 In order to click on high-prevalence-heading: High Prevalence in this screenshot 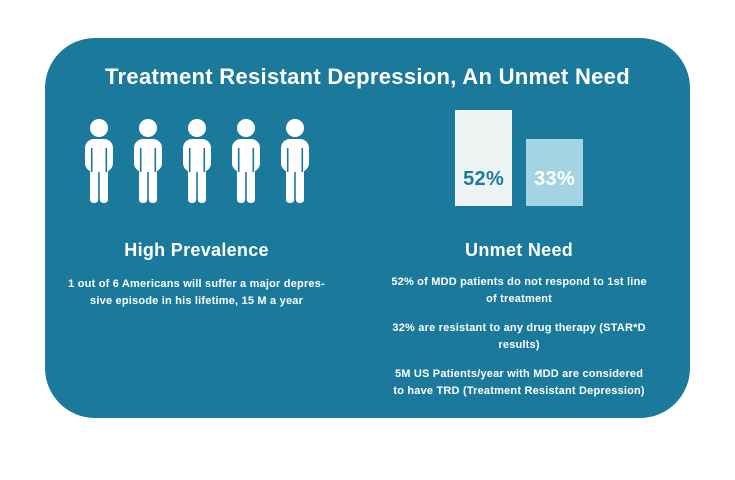, I will do `click(196, 250)`.